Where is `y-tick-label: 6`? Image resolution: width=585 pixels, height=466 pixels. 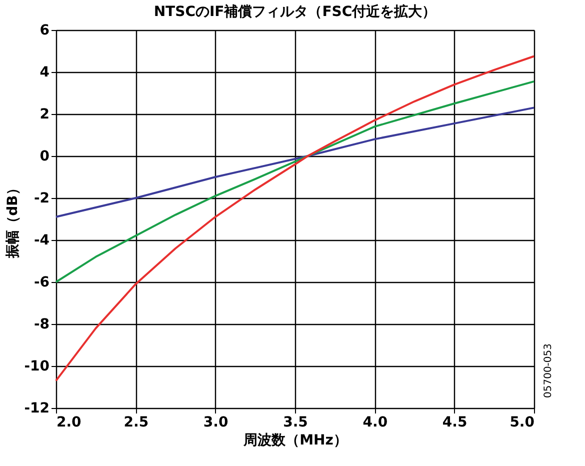 y-tick-label: 6 is located at coordinates (45, 30).